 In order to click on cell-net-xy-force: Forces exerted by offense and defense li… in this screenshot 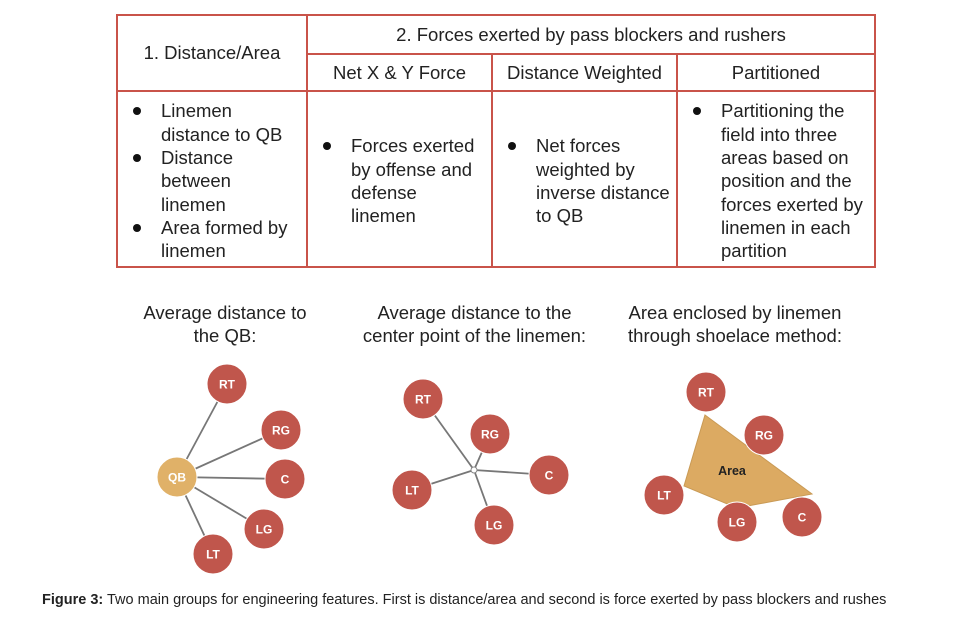, I will do `click(399, 179)`.